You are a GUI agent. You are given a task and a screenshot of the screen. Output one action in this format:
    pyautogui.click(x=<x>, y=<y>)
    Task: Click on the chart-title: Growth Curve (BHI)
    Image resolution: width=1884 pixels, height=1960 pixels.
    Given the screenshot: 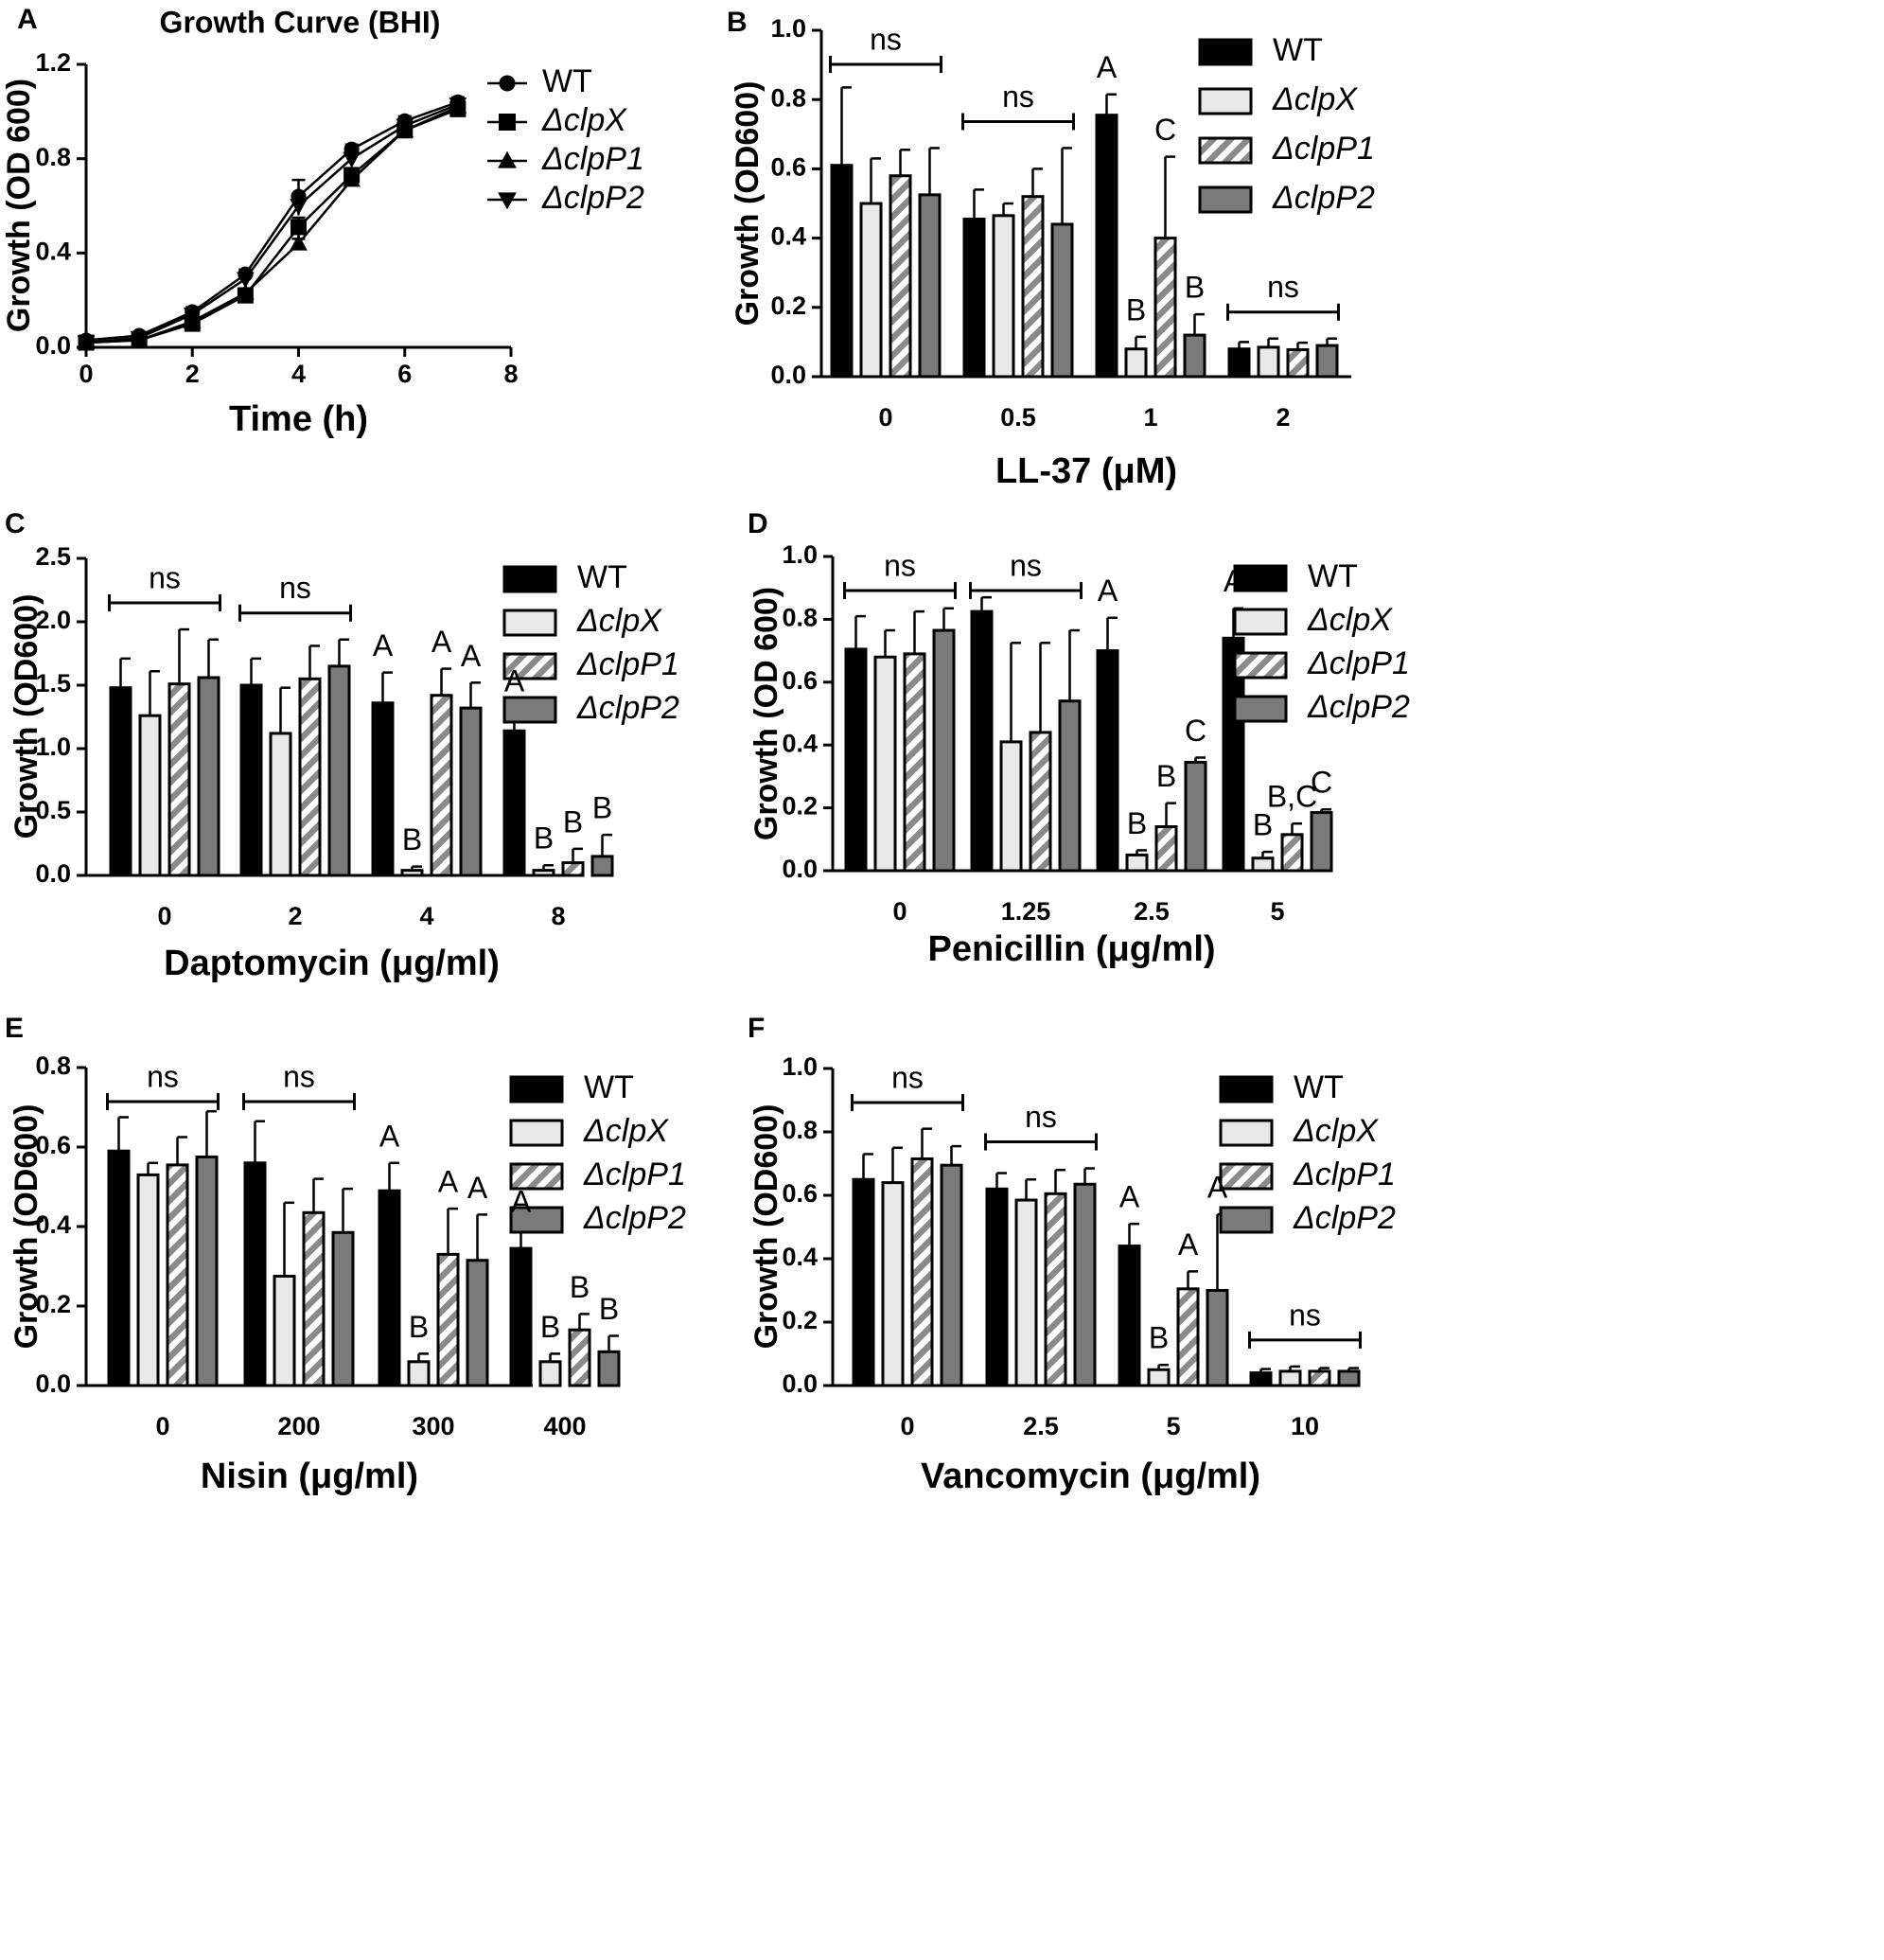 What is the action you would take?
    pyautogui.click(x=301, y=22)
    